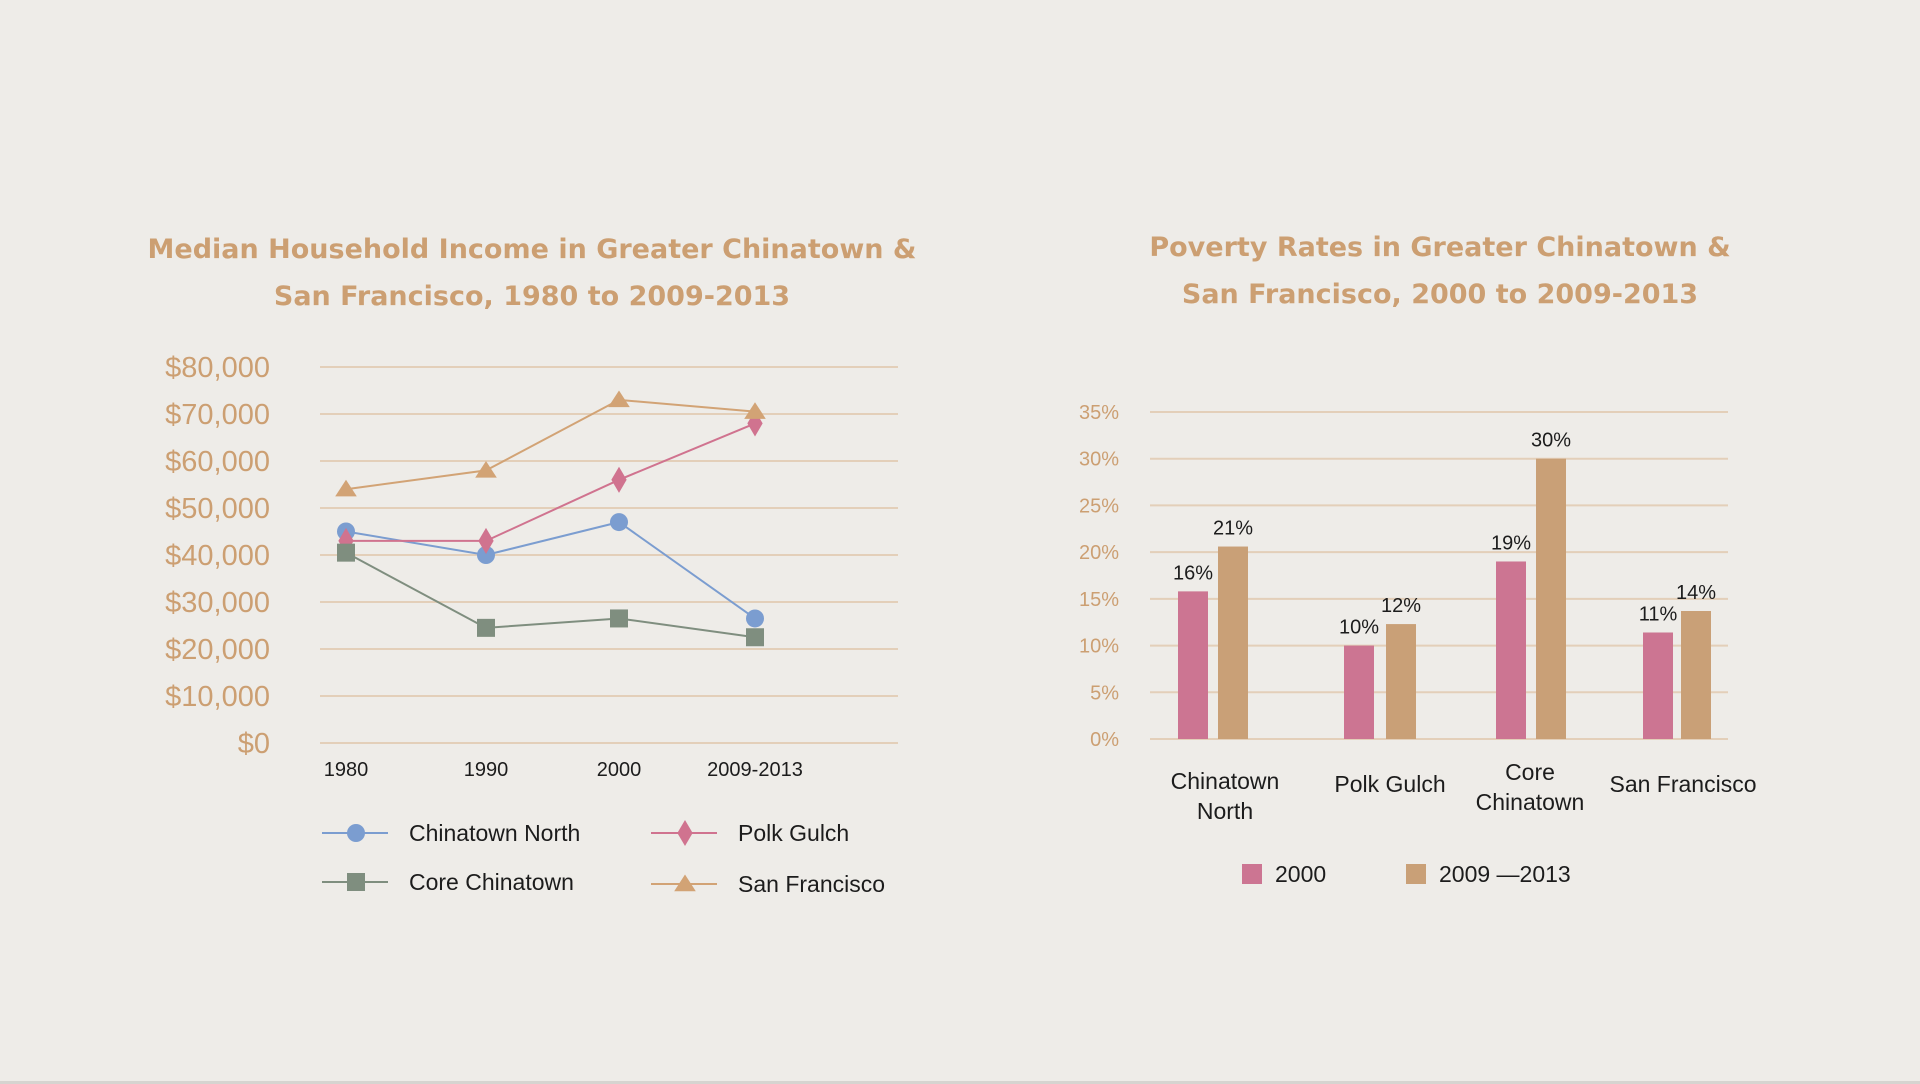 The width and height of the screenshot is (1920, 1084). What do you see at coordinates (1551, 441) in the screenshot?
I see `bar-value-label: 30%` at bounding box center [1551, 441].